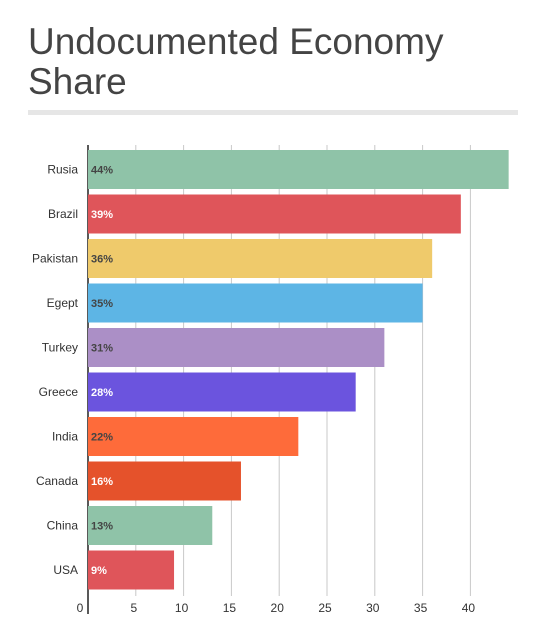 This screenshot has width=545, height=636. What do you see at coordinates (62, 170) in the screenshot?
I see `category-label: Rusia` at bounding box center [62, 170].